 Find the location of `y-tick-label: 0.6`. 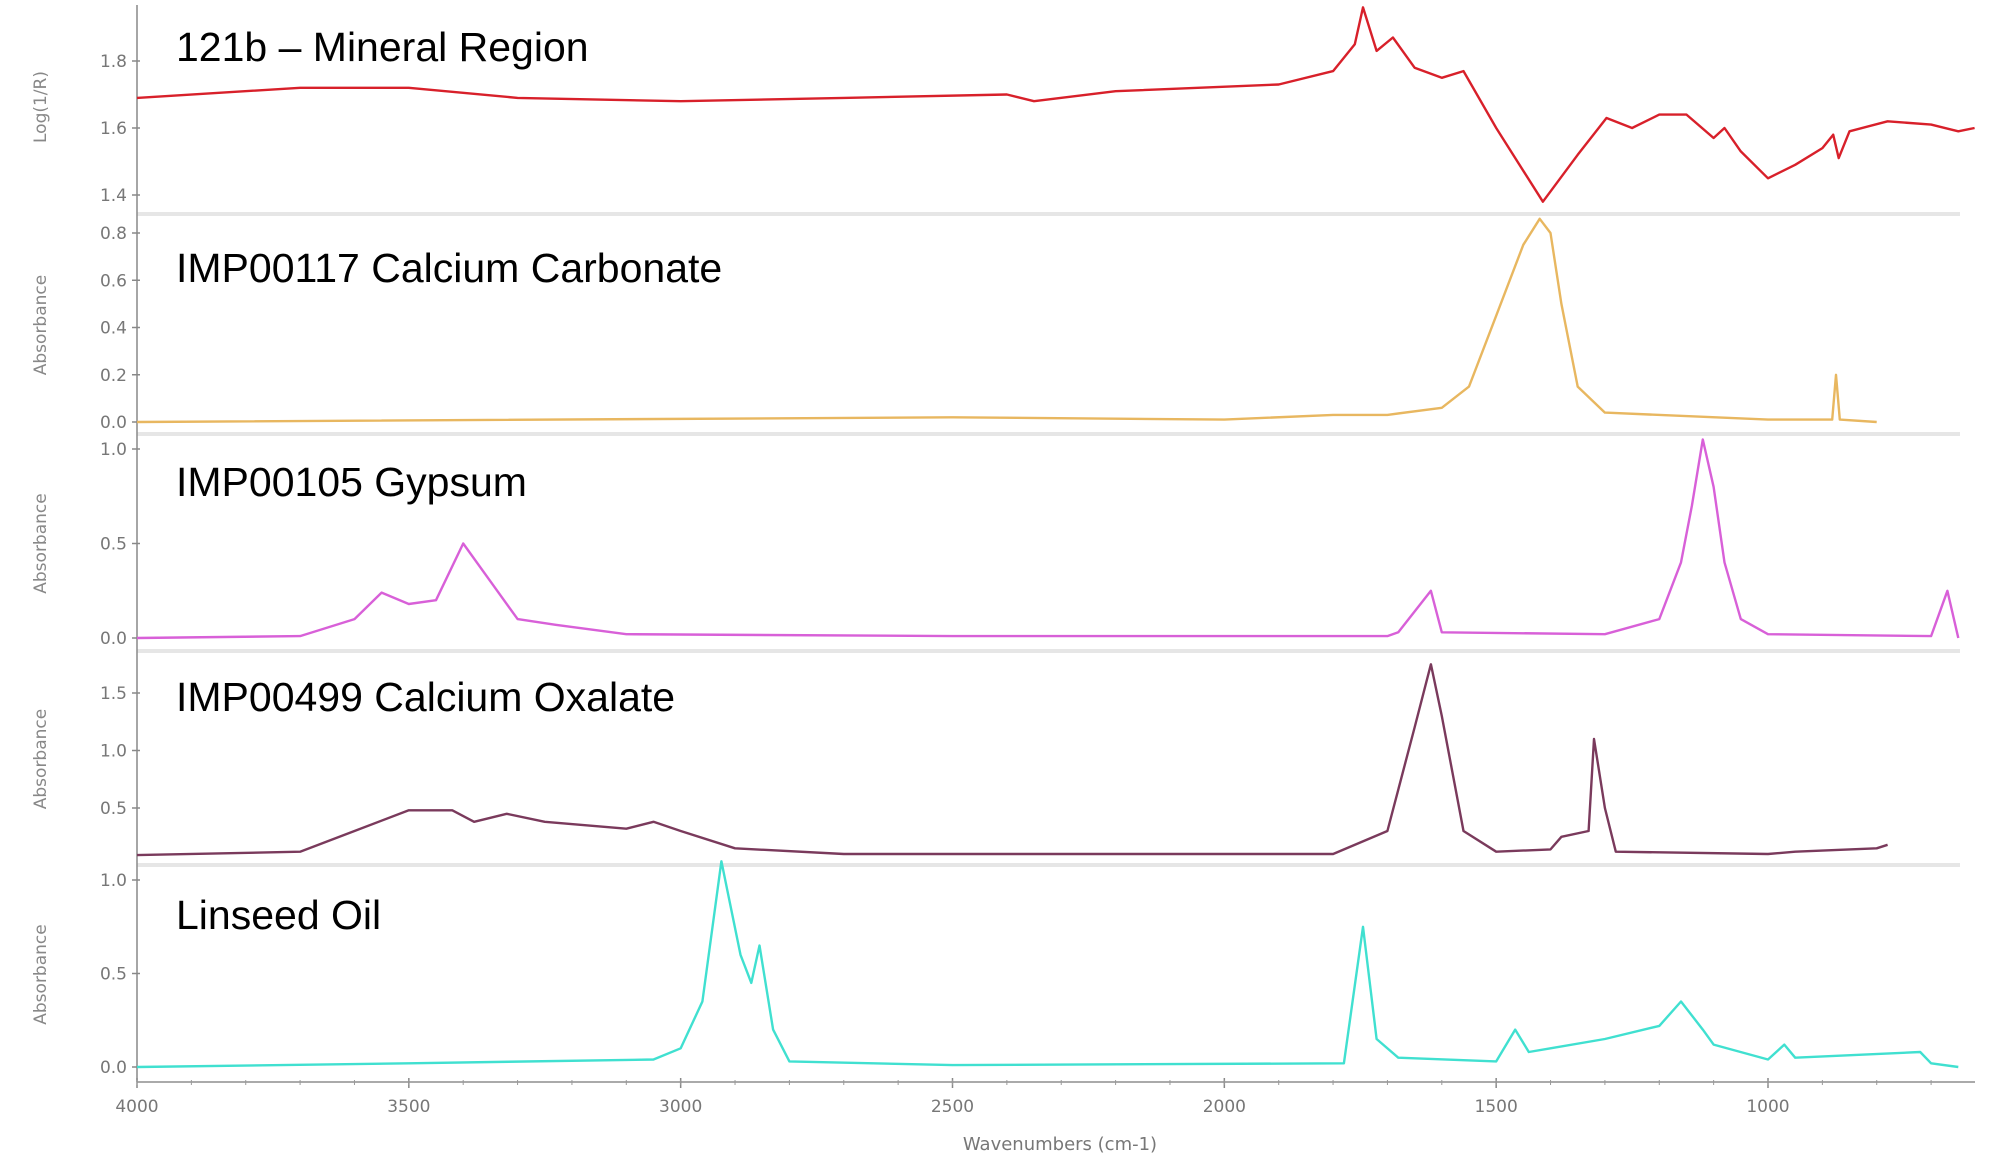

y-tick-label: 0.6 is located at coordinates (113, 281).